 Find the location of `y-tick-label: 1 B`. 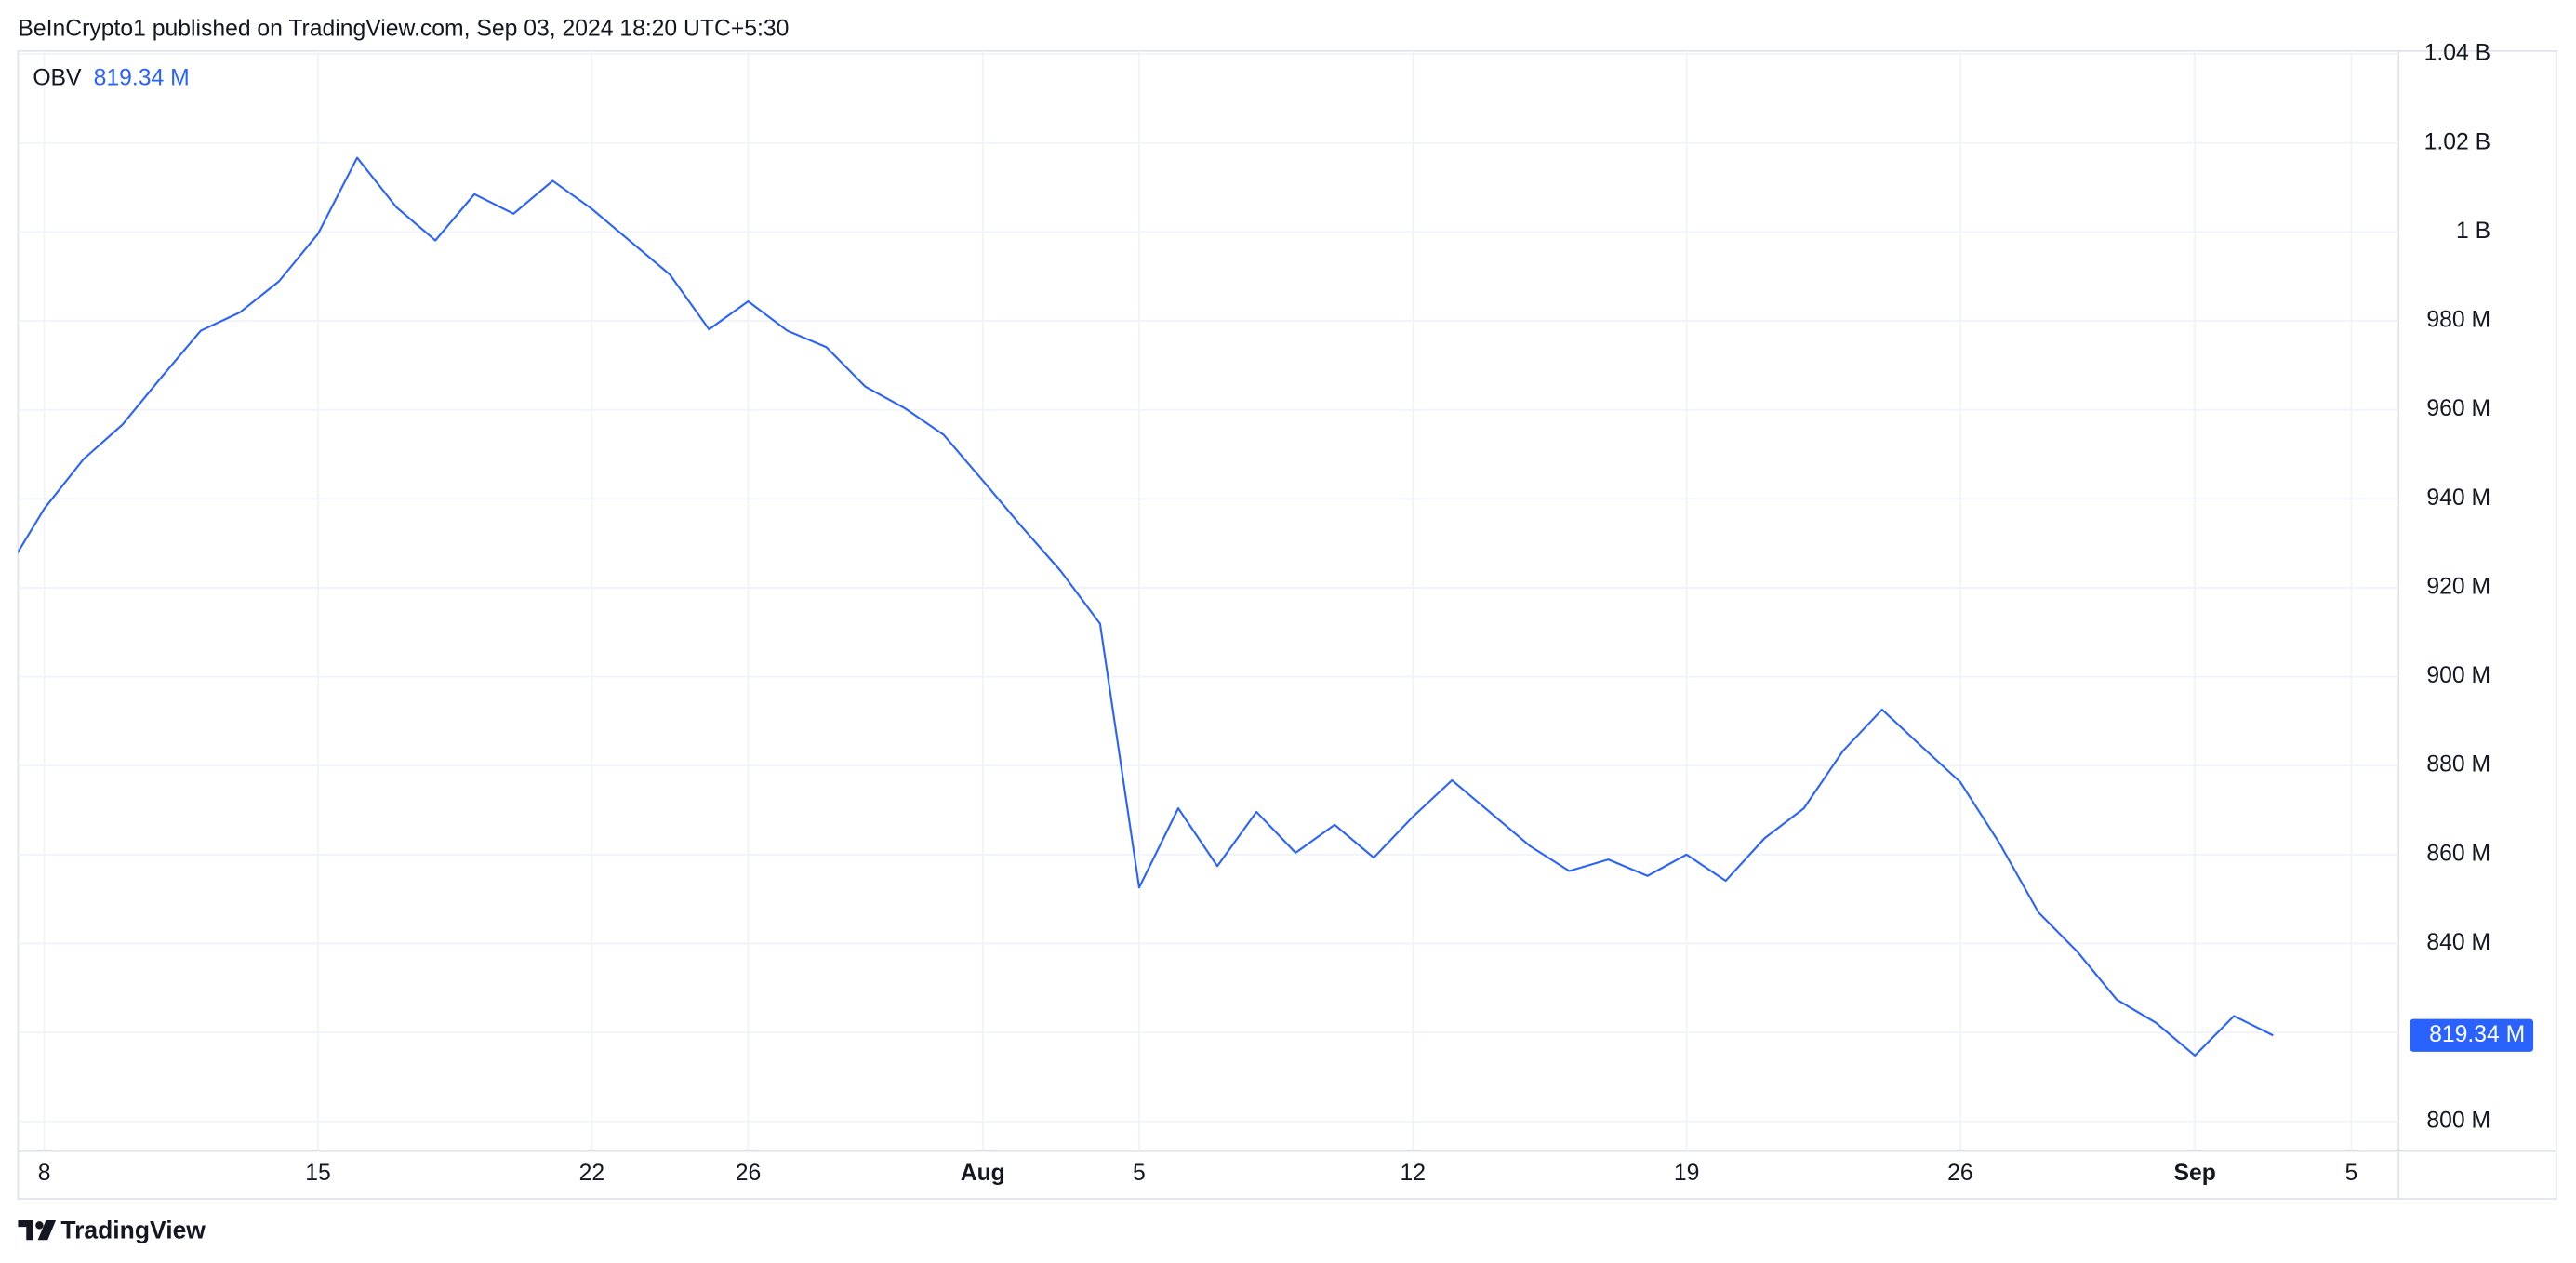

y-tick-label: 1 B is located at coordinates (2473, 232).